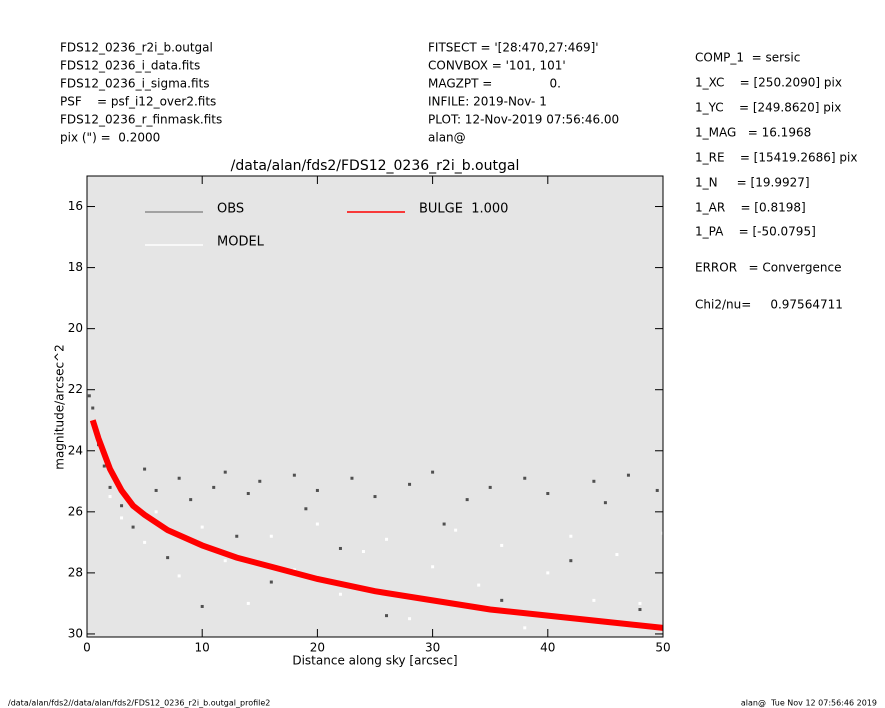  Describe the element at coordinates (809, 703) in the screenshot. I see `footer-date: alan@ Tue Nov 12 07:56:46 2019` at that location.